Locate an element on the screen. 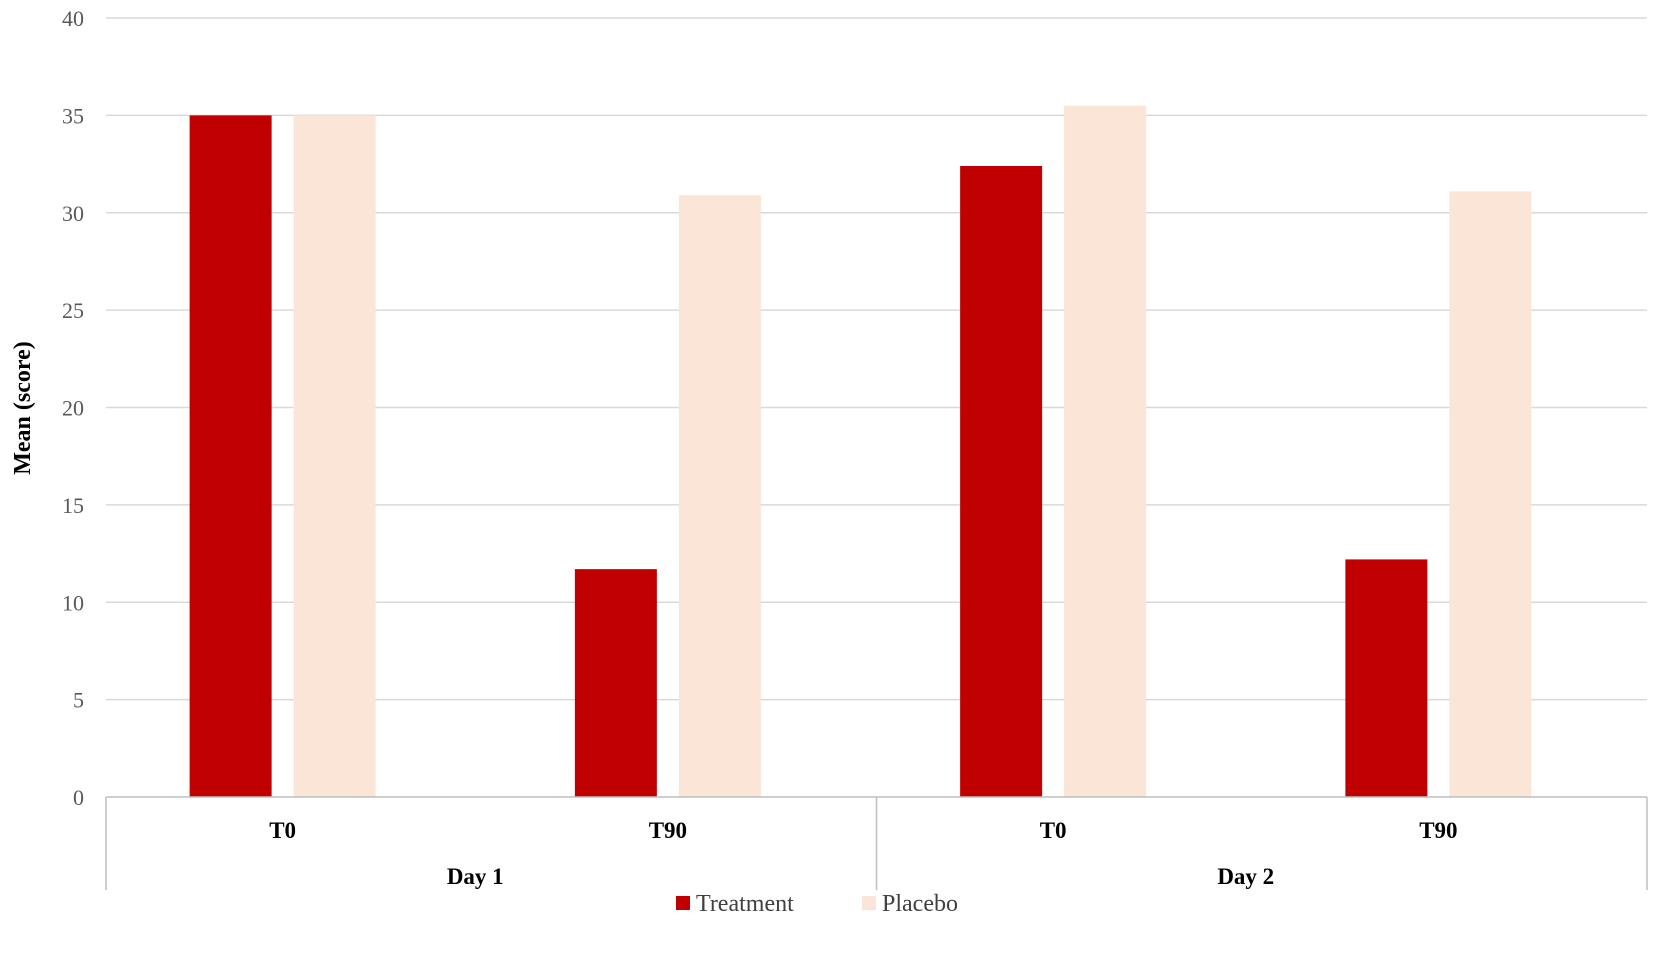 This screenshot has height=969, width=1654. y-axis-label: Mean (score) is located at coordinates (23, 408).